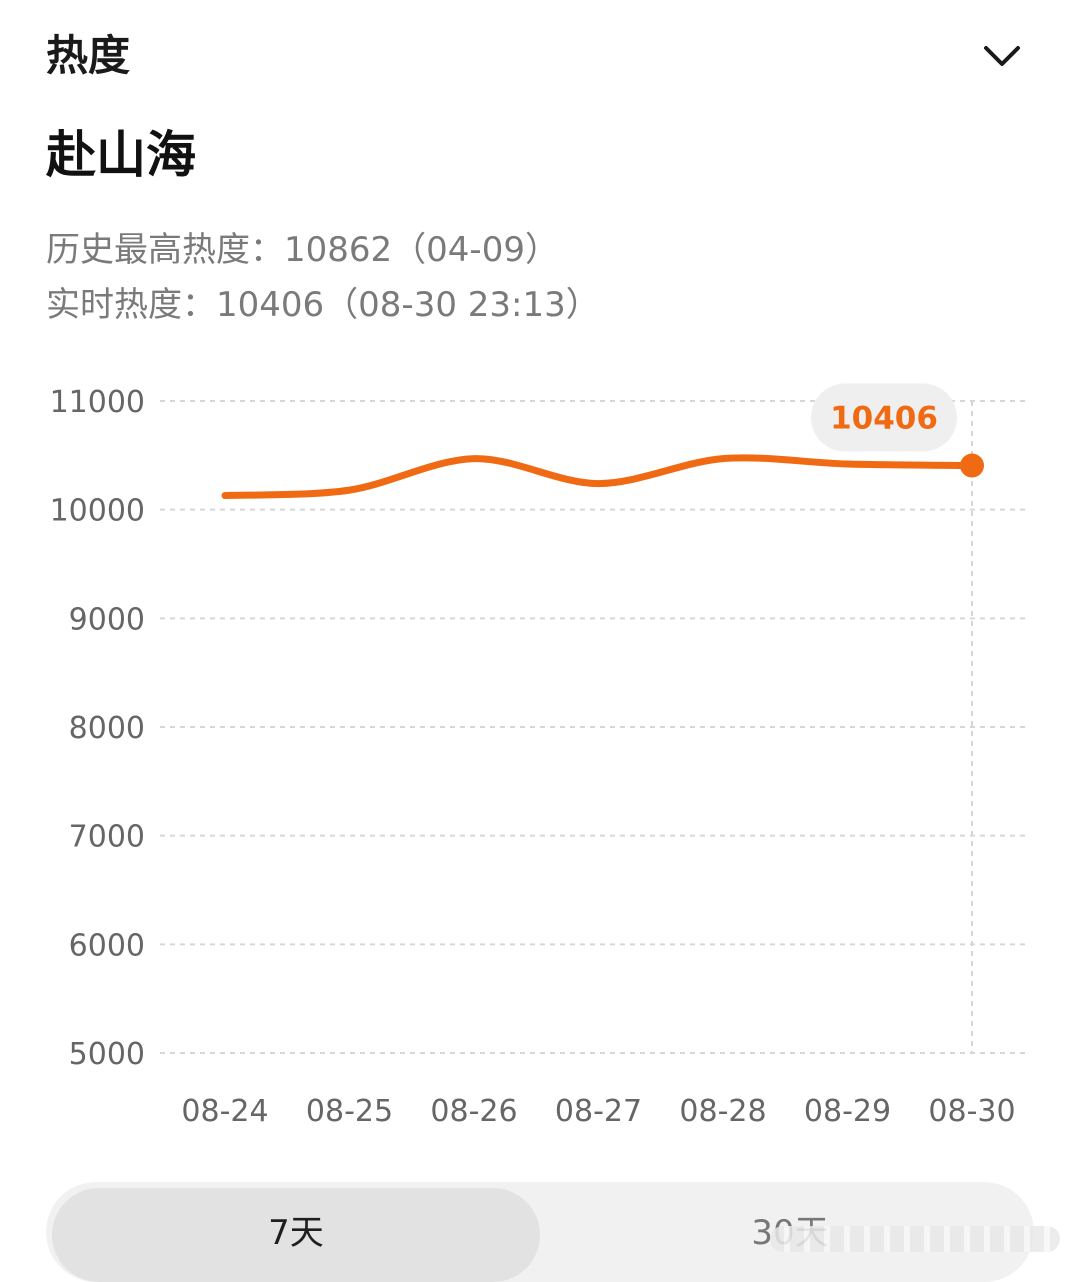  Describe the element at coordinates (107, 1054) in the screenshot. I see `y-tick-label: 5000` at that location.